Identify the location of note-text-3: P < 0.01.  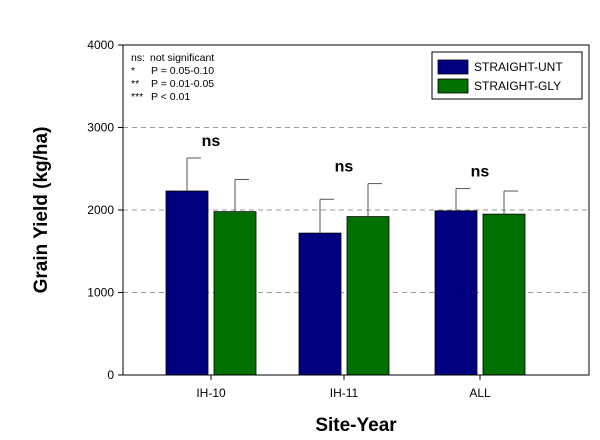
(170, 97).